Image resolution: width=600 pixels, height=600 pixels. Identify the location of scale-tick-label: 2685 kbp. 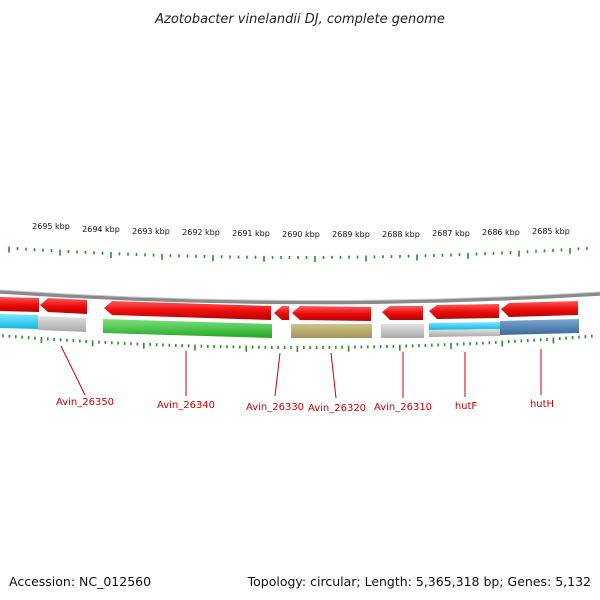
(551, 231).